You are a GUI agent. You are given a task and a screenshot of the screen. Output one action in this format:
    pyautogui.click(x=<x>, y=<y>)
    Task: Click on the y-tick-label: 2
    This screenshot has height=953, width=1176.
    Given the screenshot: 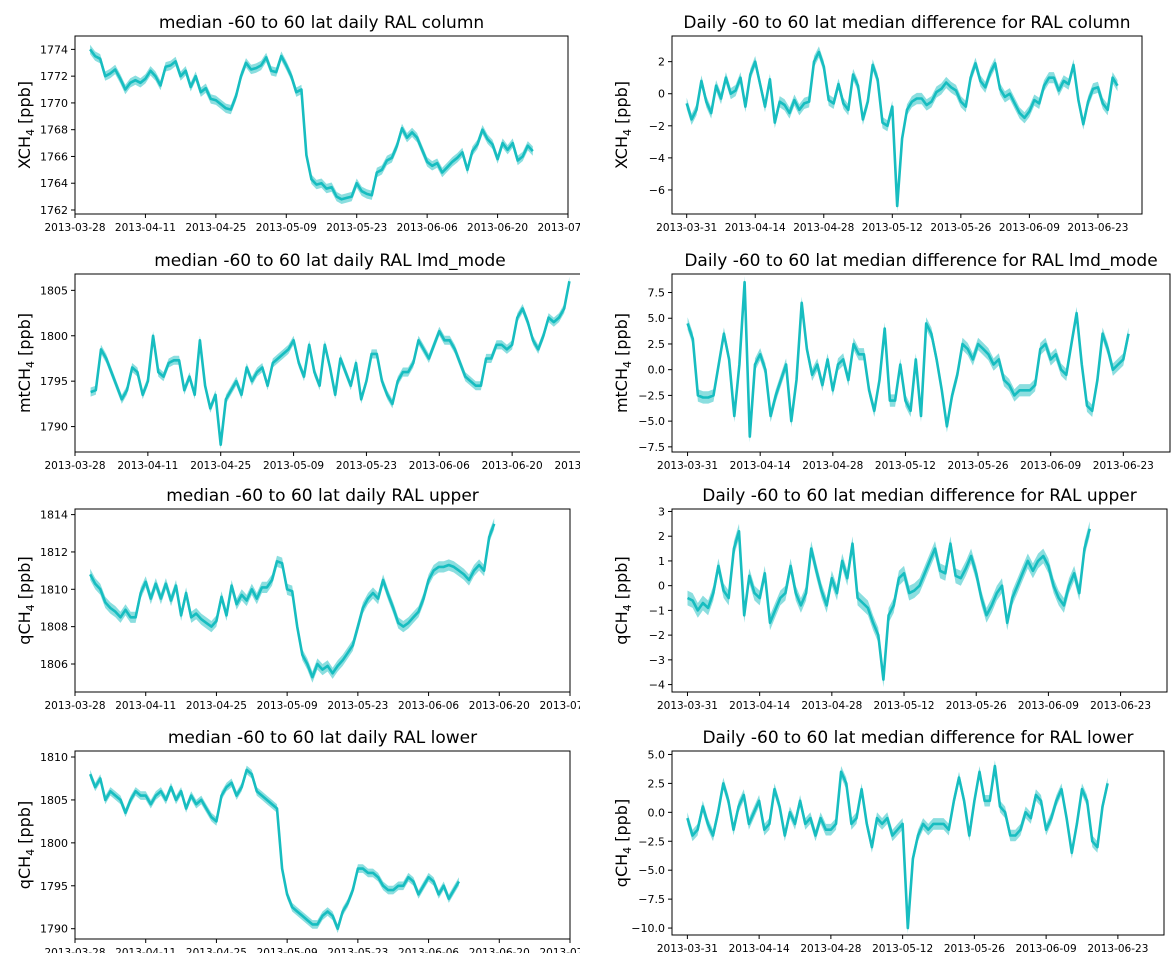 What is the action you would take?
    pyautogui.click(x=661, y=62)
    